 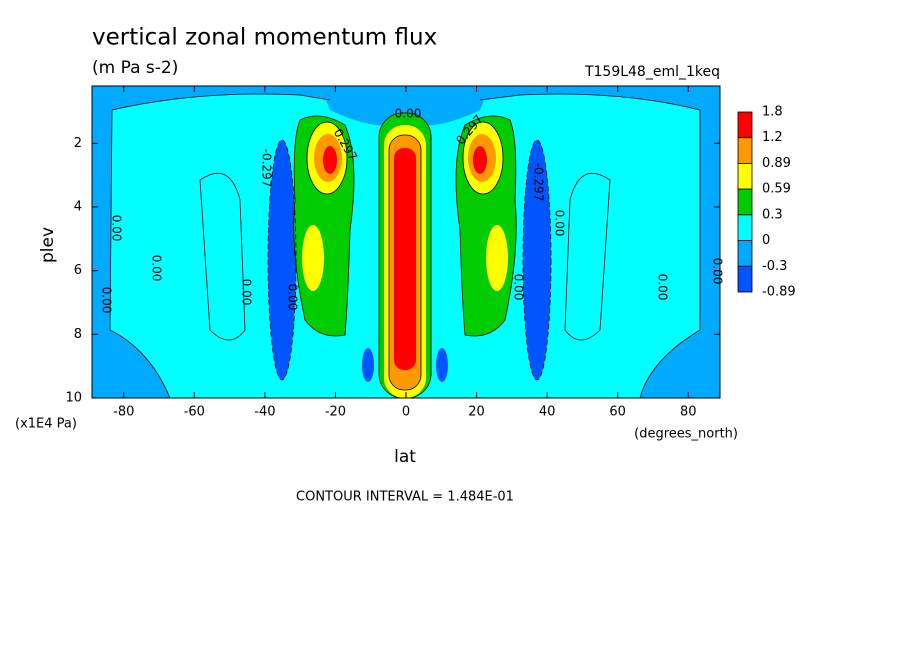 I want to click on y-tick-label: 8, so click(x=78, y=334).